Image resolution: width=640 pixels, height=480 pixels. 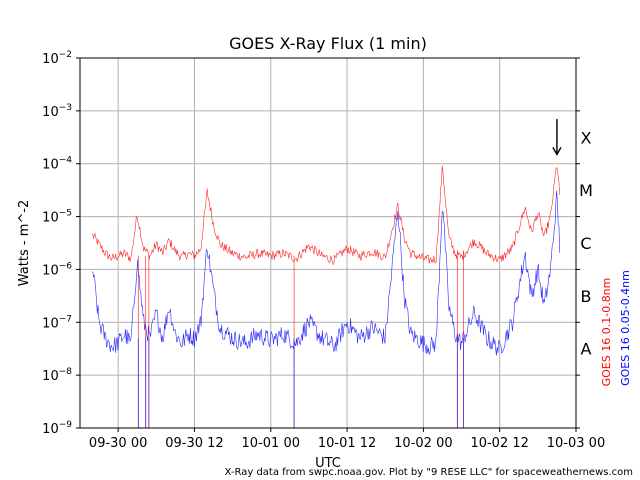 I want to click on arrow-head, so click(x=557, y=151).